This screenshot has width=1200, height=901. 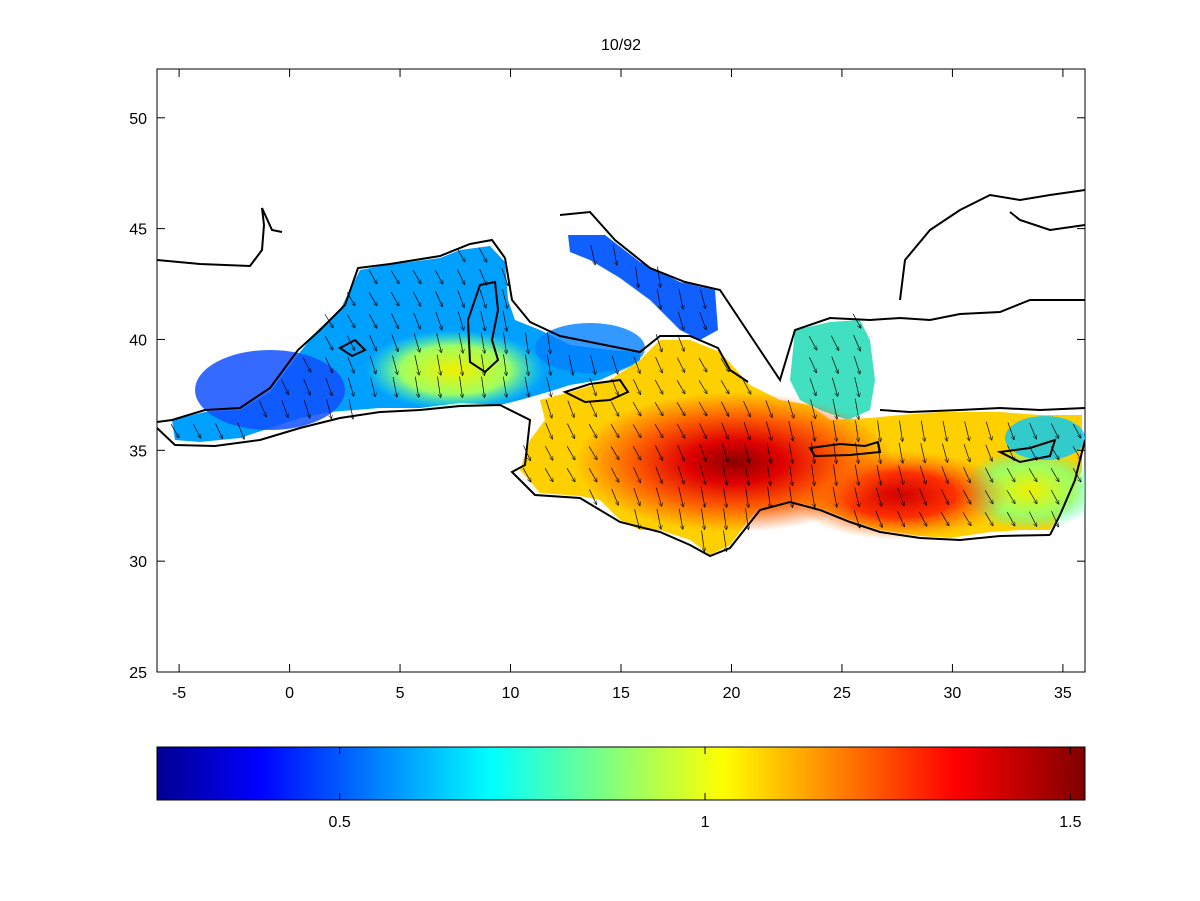 I want to click on colorbar-ticks: 0.5 1 1.5, so click(x=705, y=789).